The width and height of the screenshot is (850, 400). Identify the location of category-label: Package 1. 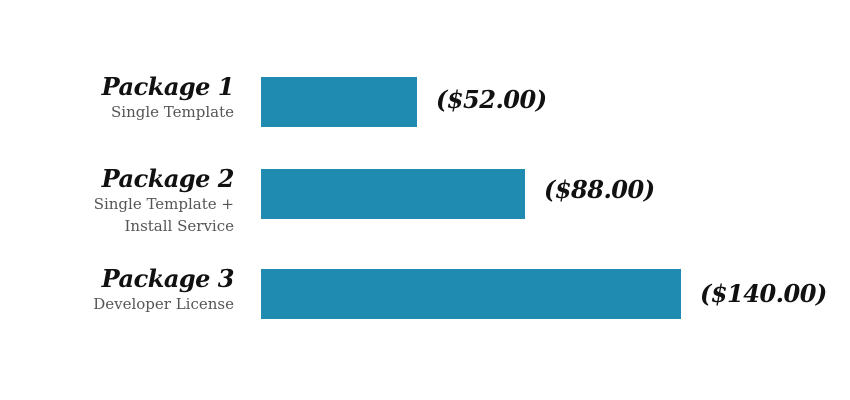
(168, 86).